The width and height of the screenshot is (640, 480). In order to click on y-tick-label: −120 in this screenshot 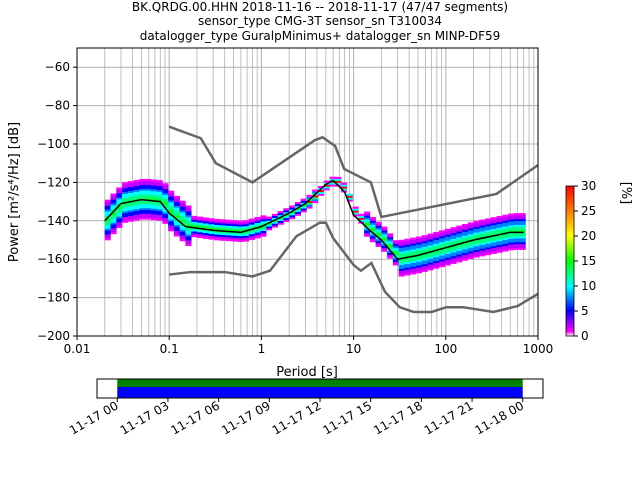, I will do `click(53, 182)`.